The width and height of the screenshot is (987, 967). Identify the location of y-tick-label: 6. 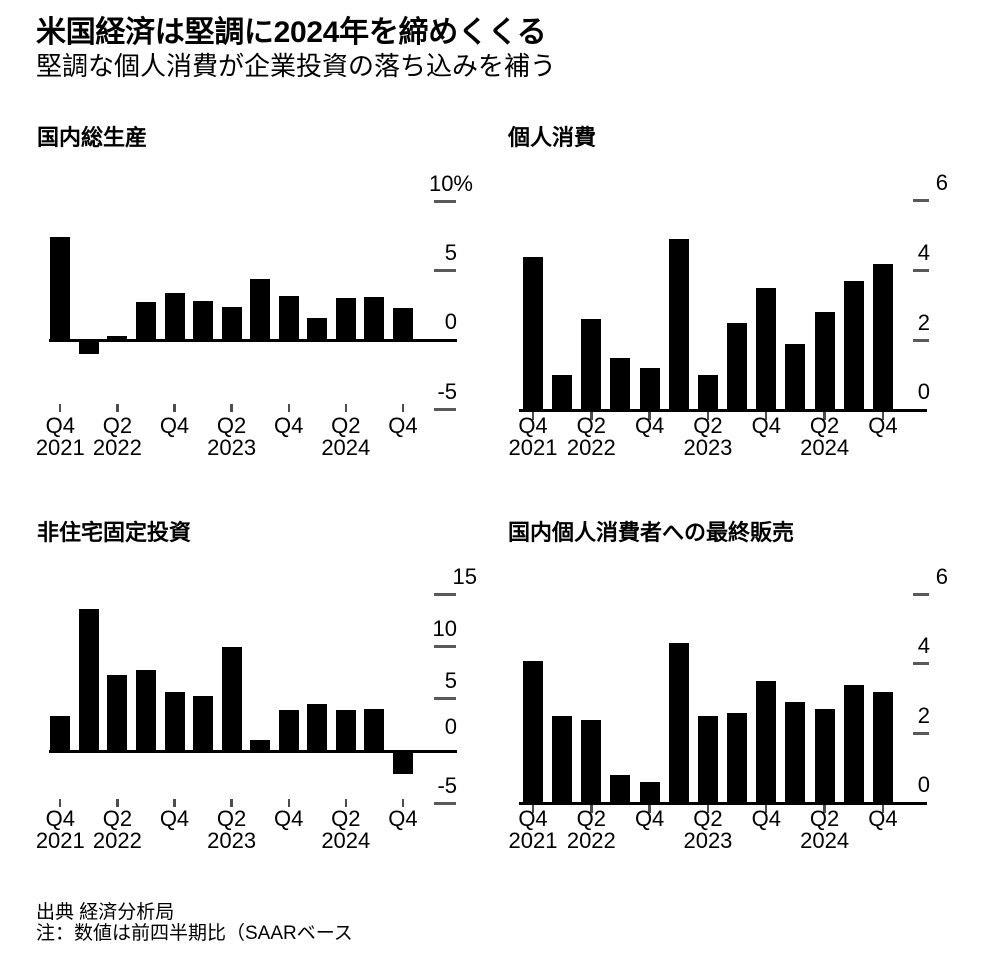
(941, 577).